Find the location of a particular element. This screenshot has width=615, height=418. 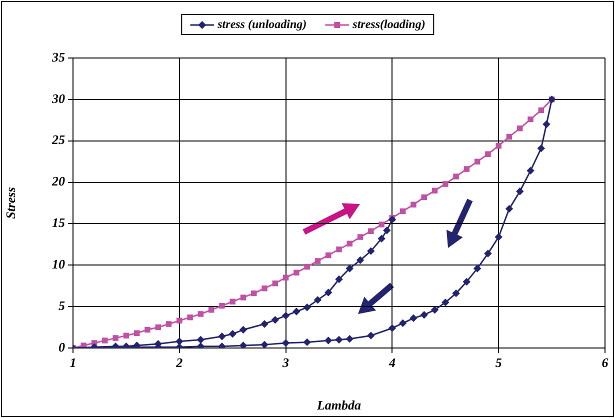

y-tick-label: 15 is located at coordinates (59, 222).